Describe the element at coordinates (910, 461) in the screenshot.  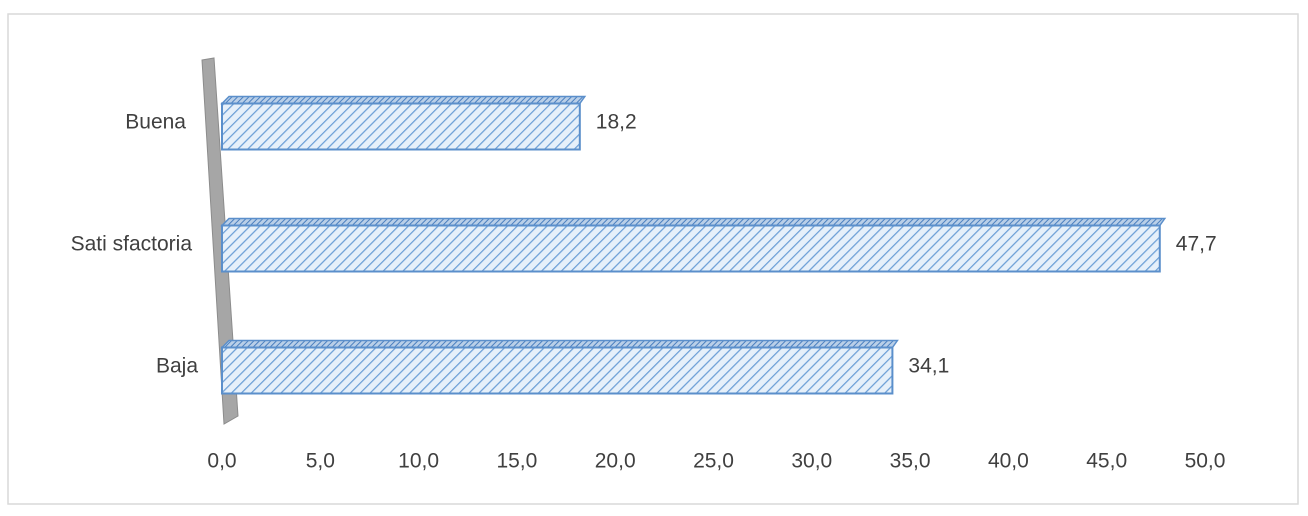
I see `x-tick-label: 35,0` at that location.